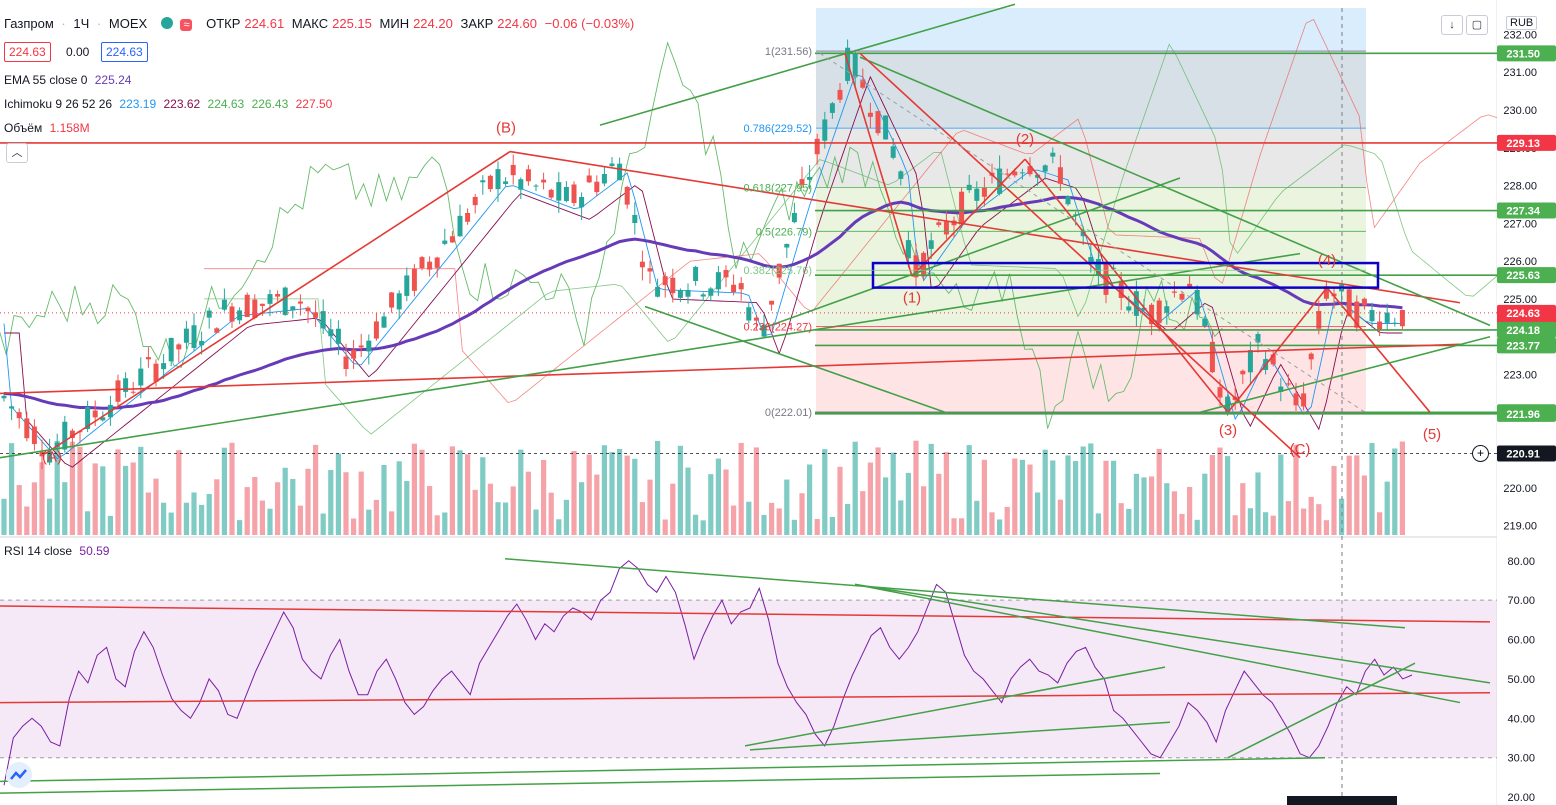 Image resolution: width=1556 pixels, height=805 pixels. What do you see at coordinates (1452, 25) in the screenshot?
I see `scroll-down-icon: ↓` at bounding box center [1452, 25].